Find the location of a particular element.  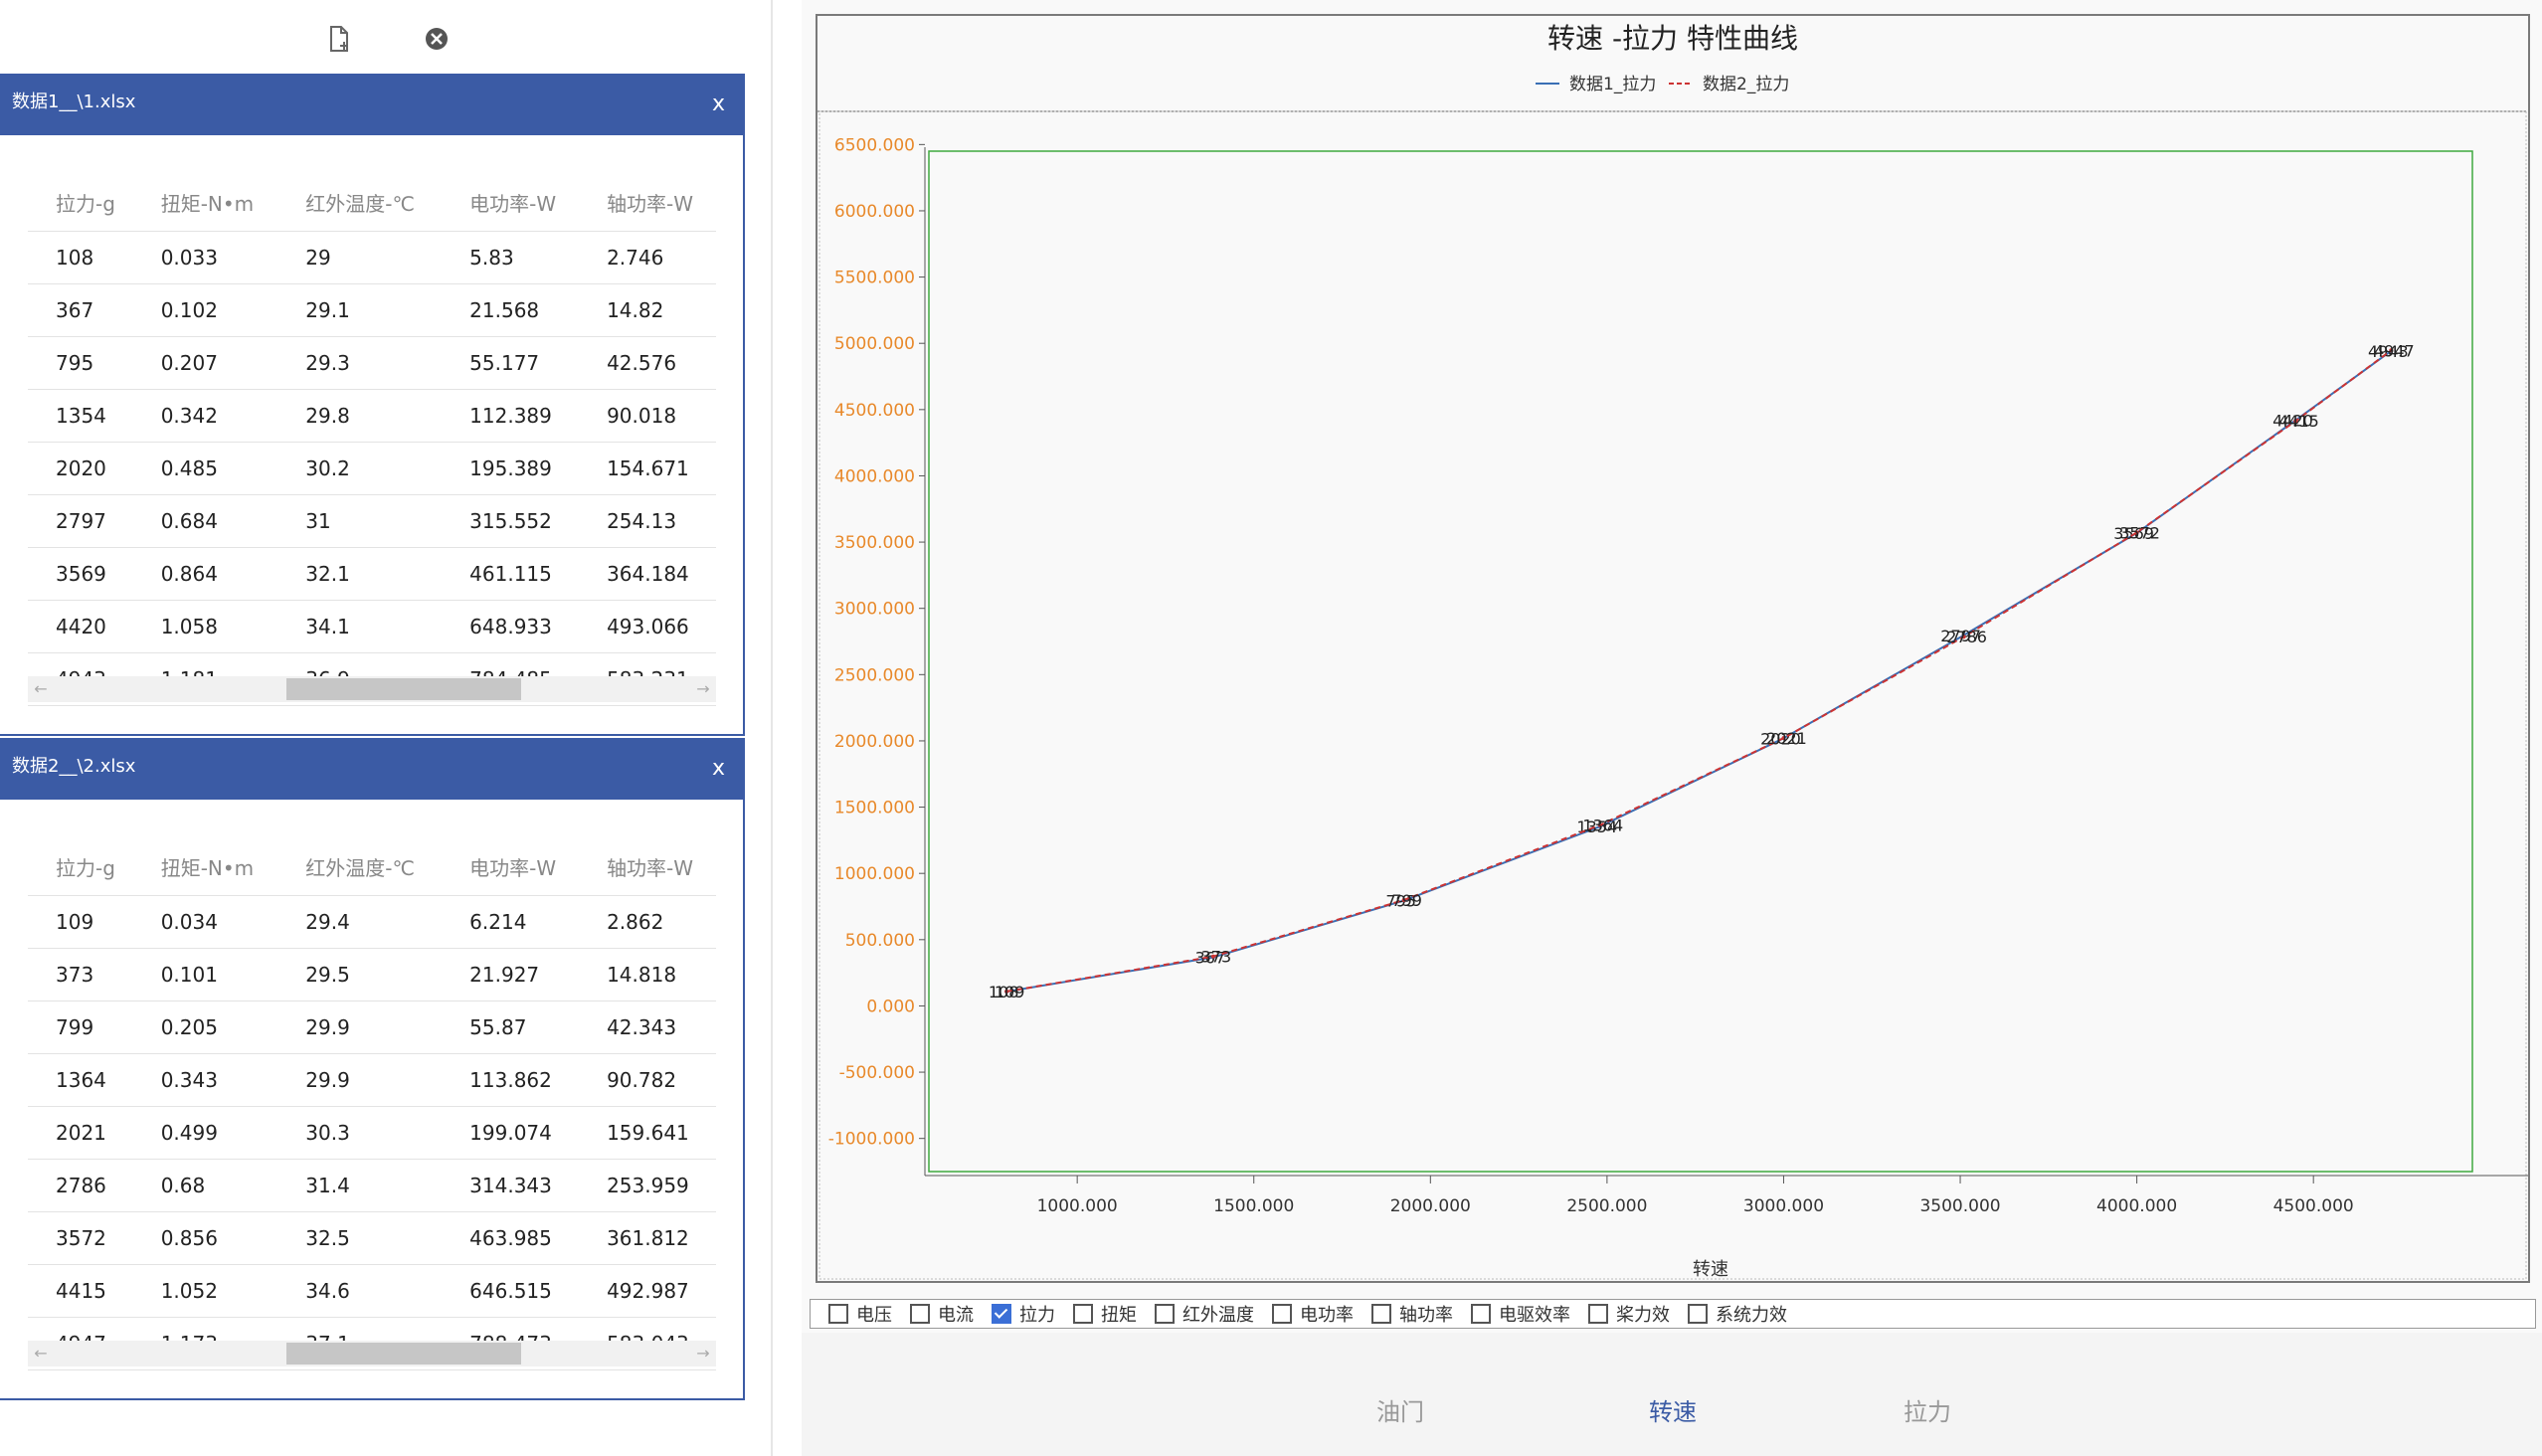

table-cell: 113.862 is located at coordinates (511, 1080).